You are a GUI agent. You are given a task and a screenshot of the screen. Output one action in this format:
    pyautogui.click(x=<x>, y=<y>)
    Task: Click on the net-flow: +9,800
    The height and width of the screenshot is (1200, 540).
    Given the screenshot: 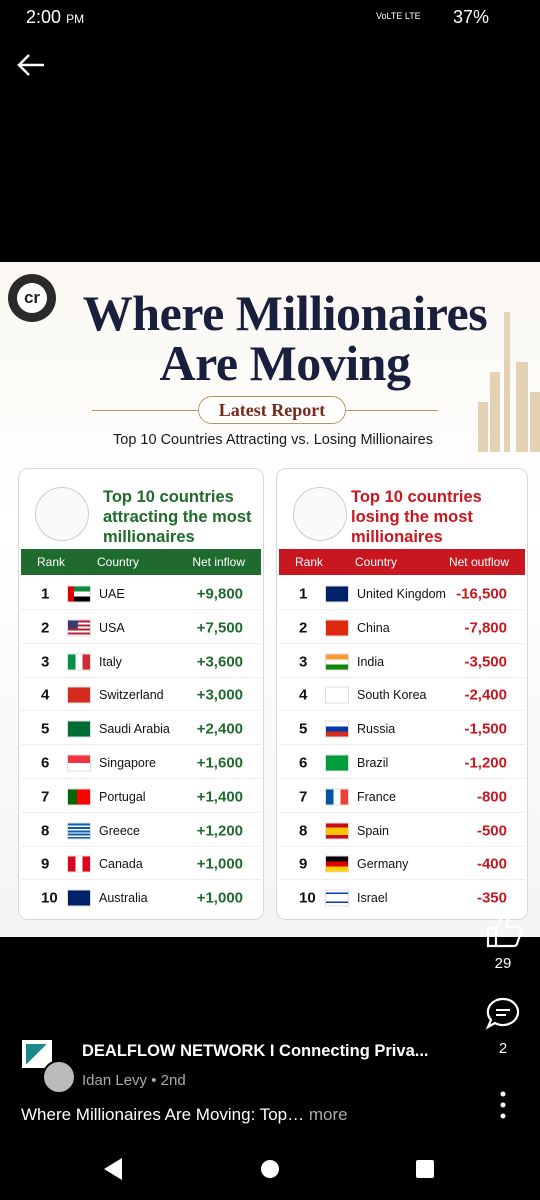 What is the action you would take?
    pyautogui.click(x=219, y=594)
    